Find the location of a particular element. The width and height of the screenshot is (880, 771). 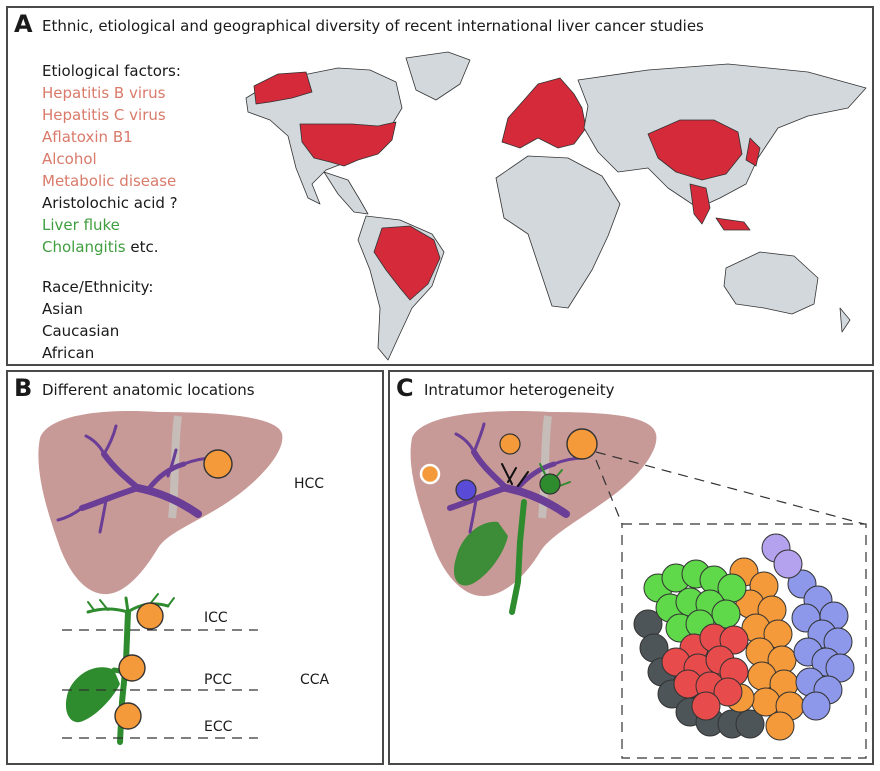

liver-ligament-c is located at coordinates (545, 467).